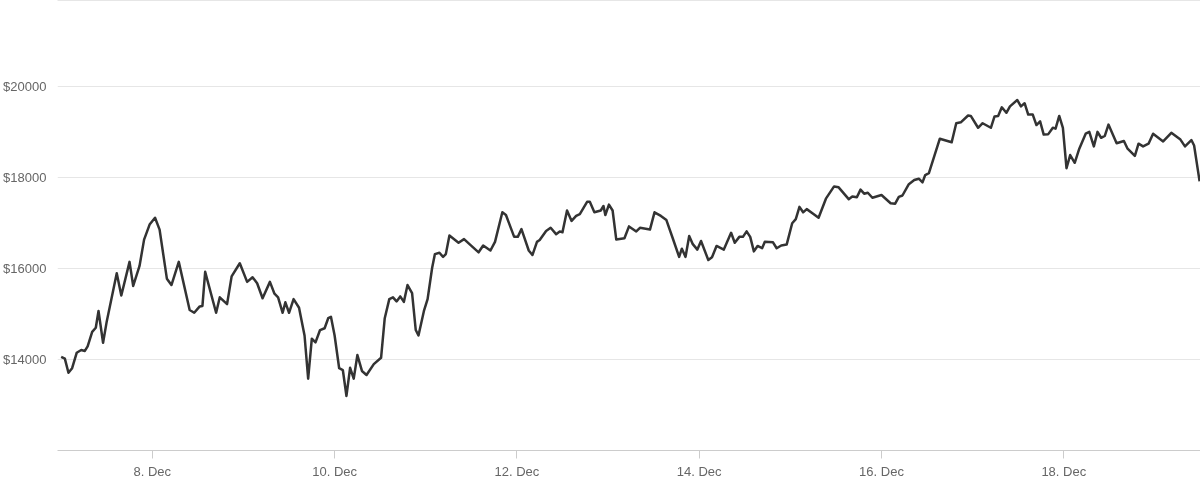 This screenshot has height=481, width=1200. I want to click on x-tick-label: 14. Dec, so click(699, 471).